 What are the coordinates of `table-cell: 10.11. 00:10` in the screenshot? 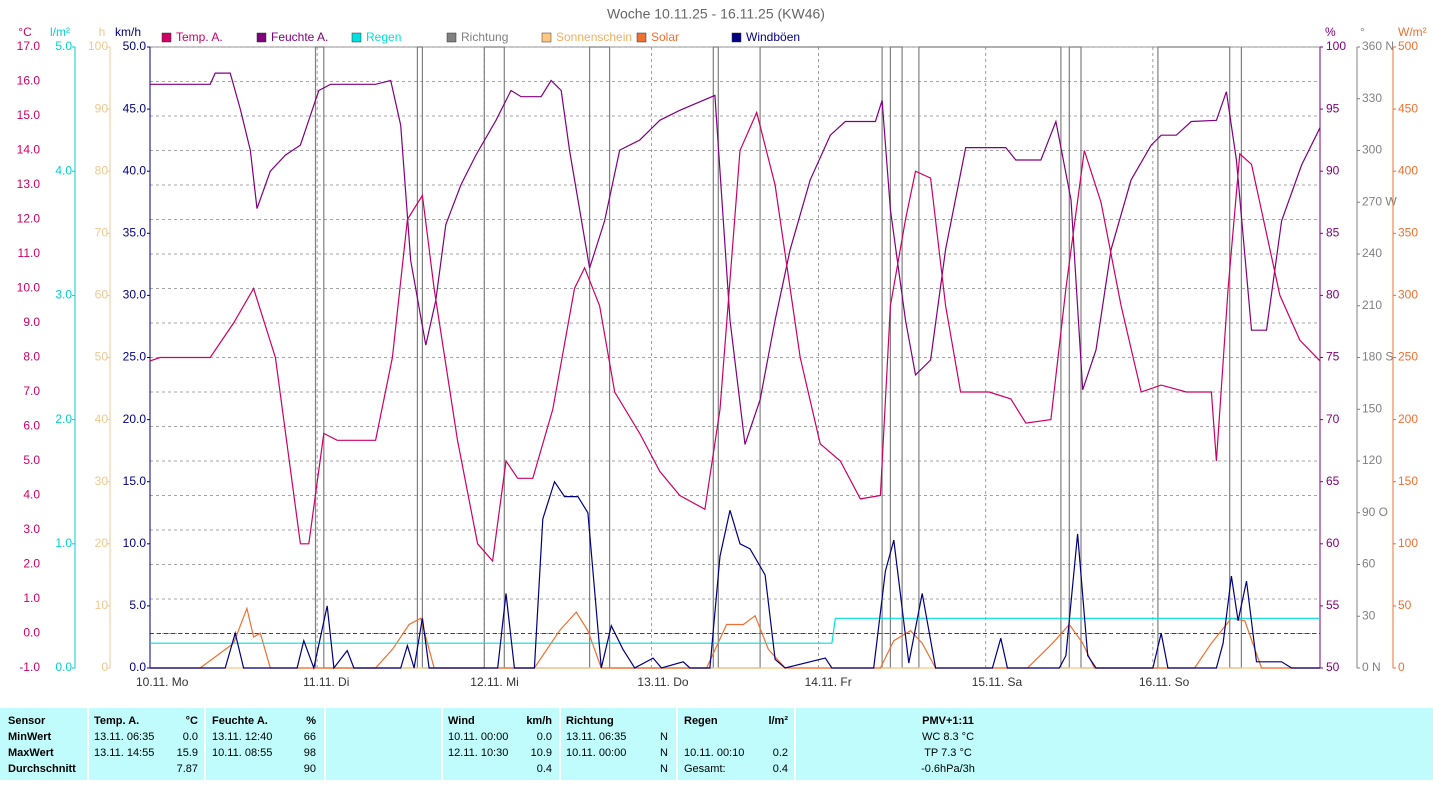 It's located at (714, 753).